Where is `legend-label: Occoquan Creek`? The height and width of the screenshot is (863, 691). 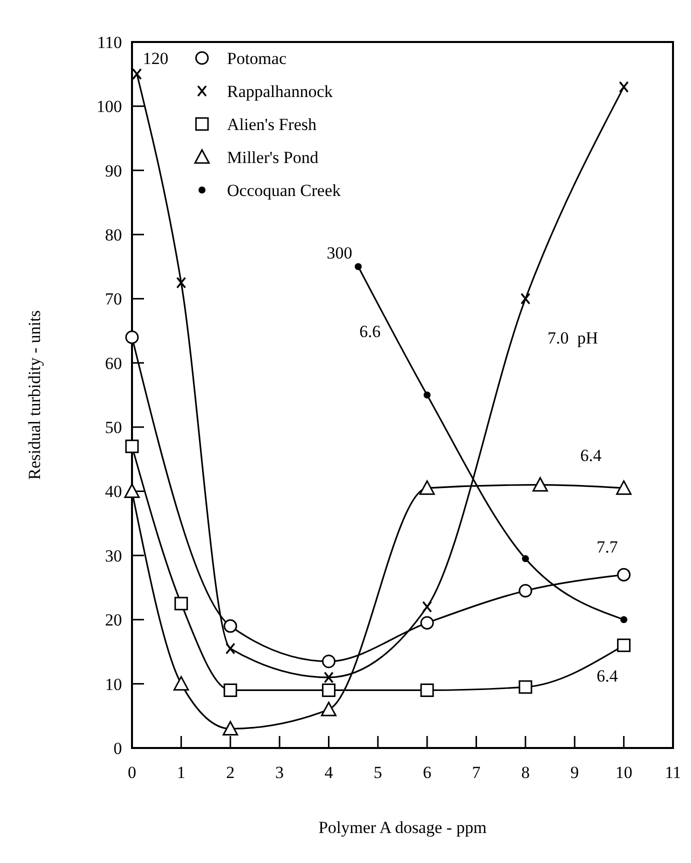 legend-label: Occoquan Creek is located at coordinates (284, 190).